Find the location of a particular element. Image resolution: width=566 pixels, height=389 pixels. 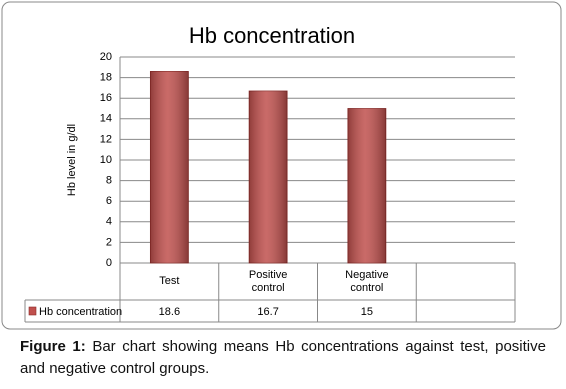

table-value: 16.7 is located at coordinates (267, 312).